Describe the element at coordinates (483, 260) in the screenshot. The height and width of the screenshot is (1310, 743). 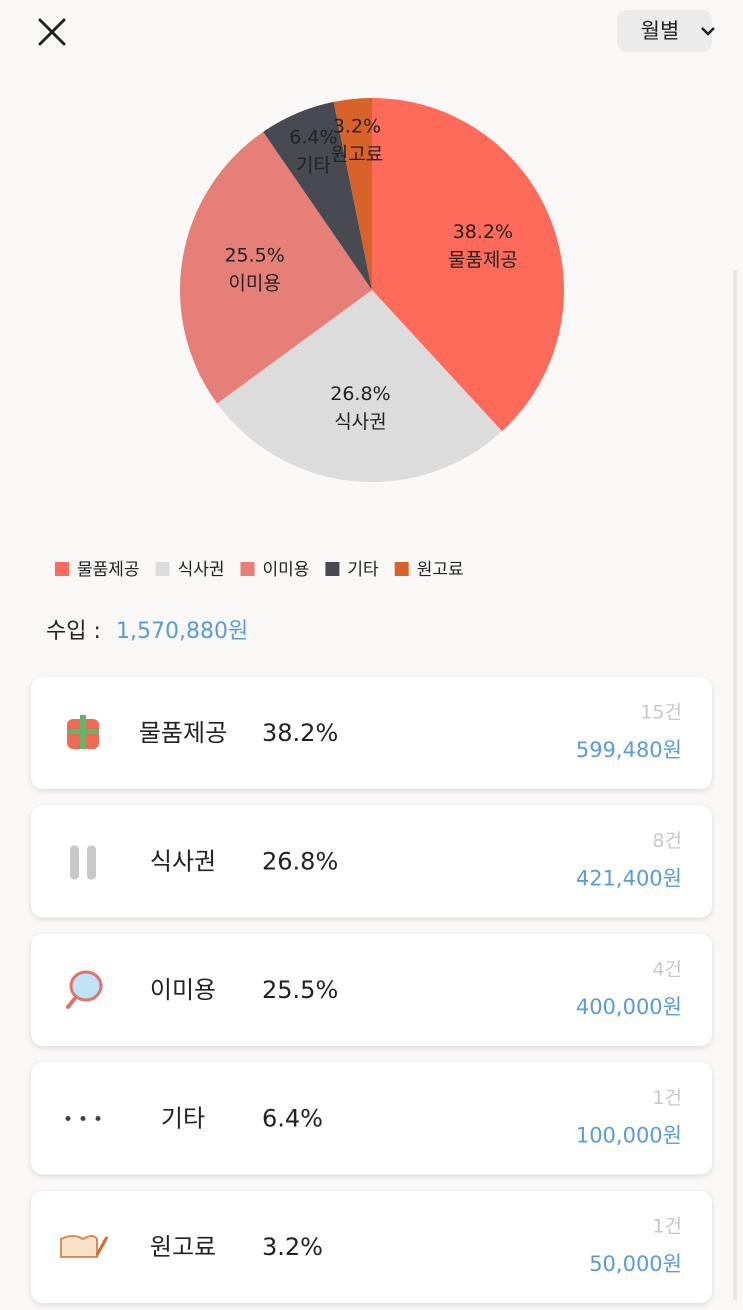
I see `slice-name: 물품제공` at that location.